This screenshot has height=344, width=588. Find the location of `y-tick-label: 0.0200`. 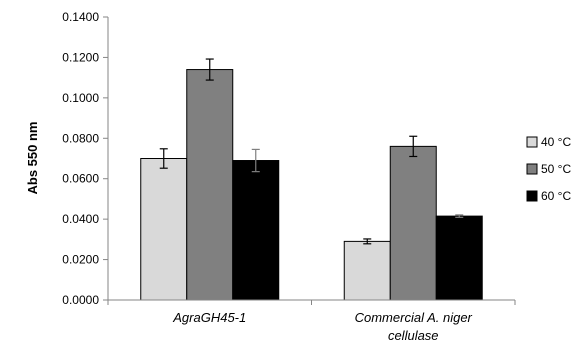

y-tick-label: 0.0200 is located at coordinates (80, 260).